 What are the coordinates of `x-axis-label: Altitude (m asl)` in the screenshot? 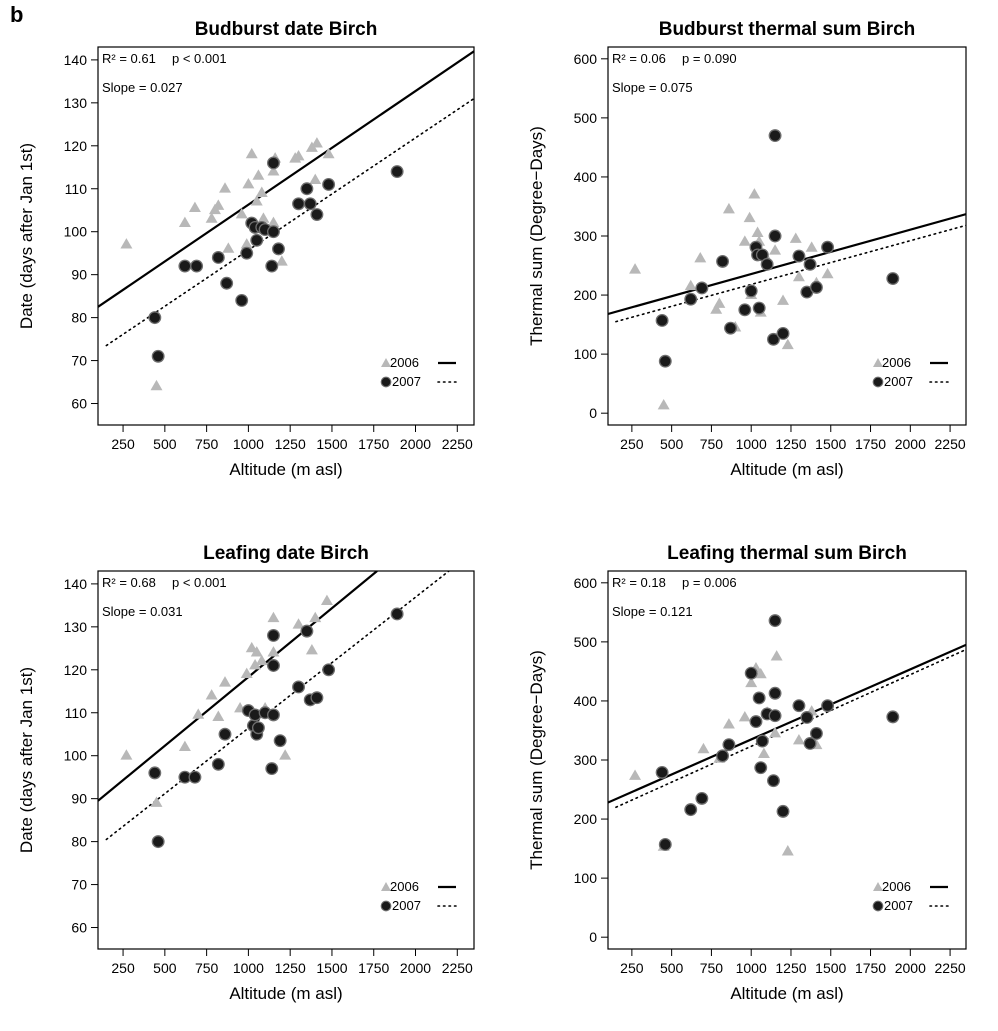 It's located at (786, 469).